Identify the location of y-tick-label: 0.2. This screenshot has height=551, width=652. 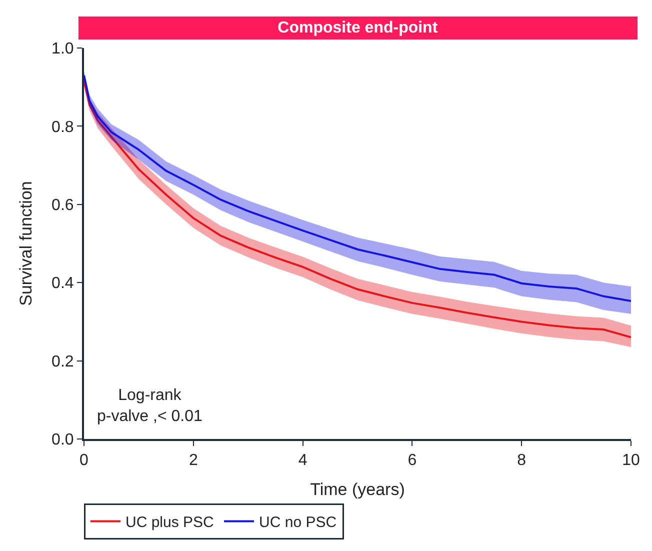
(63, 361).